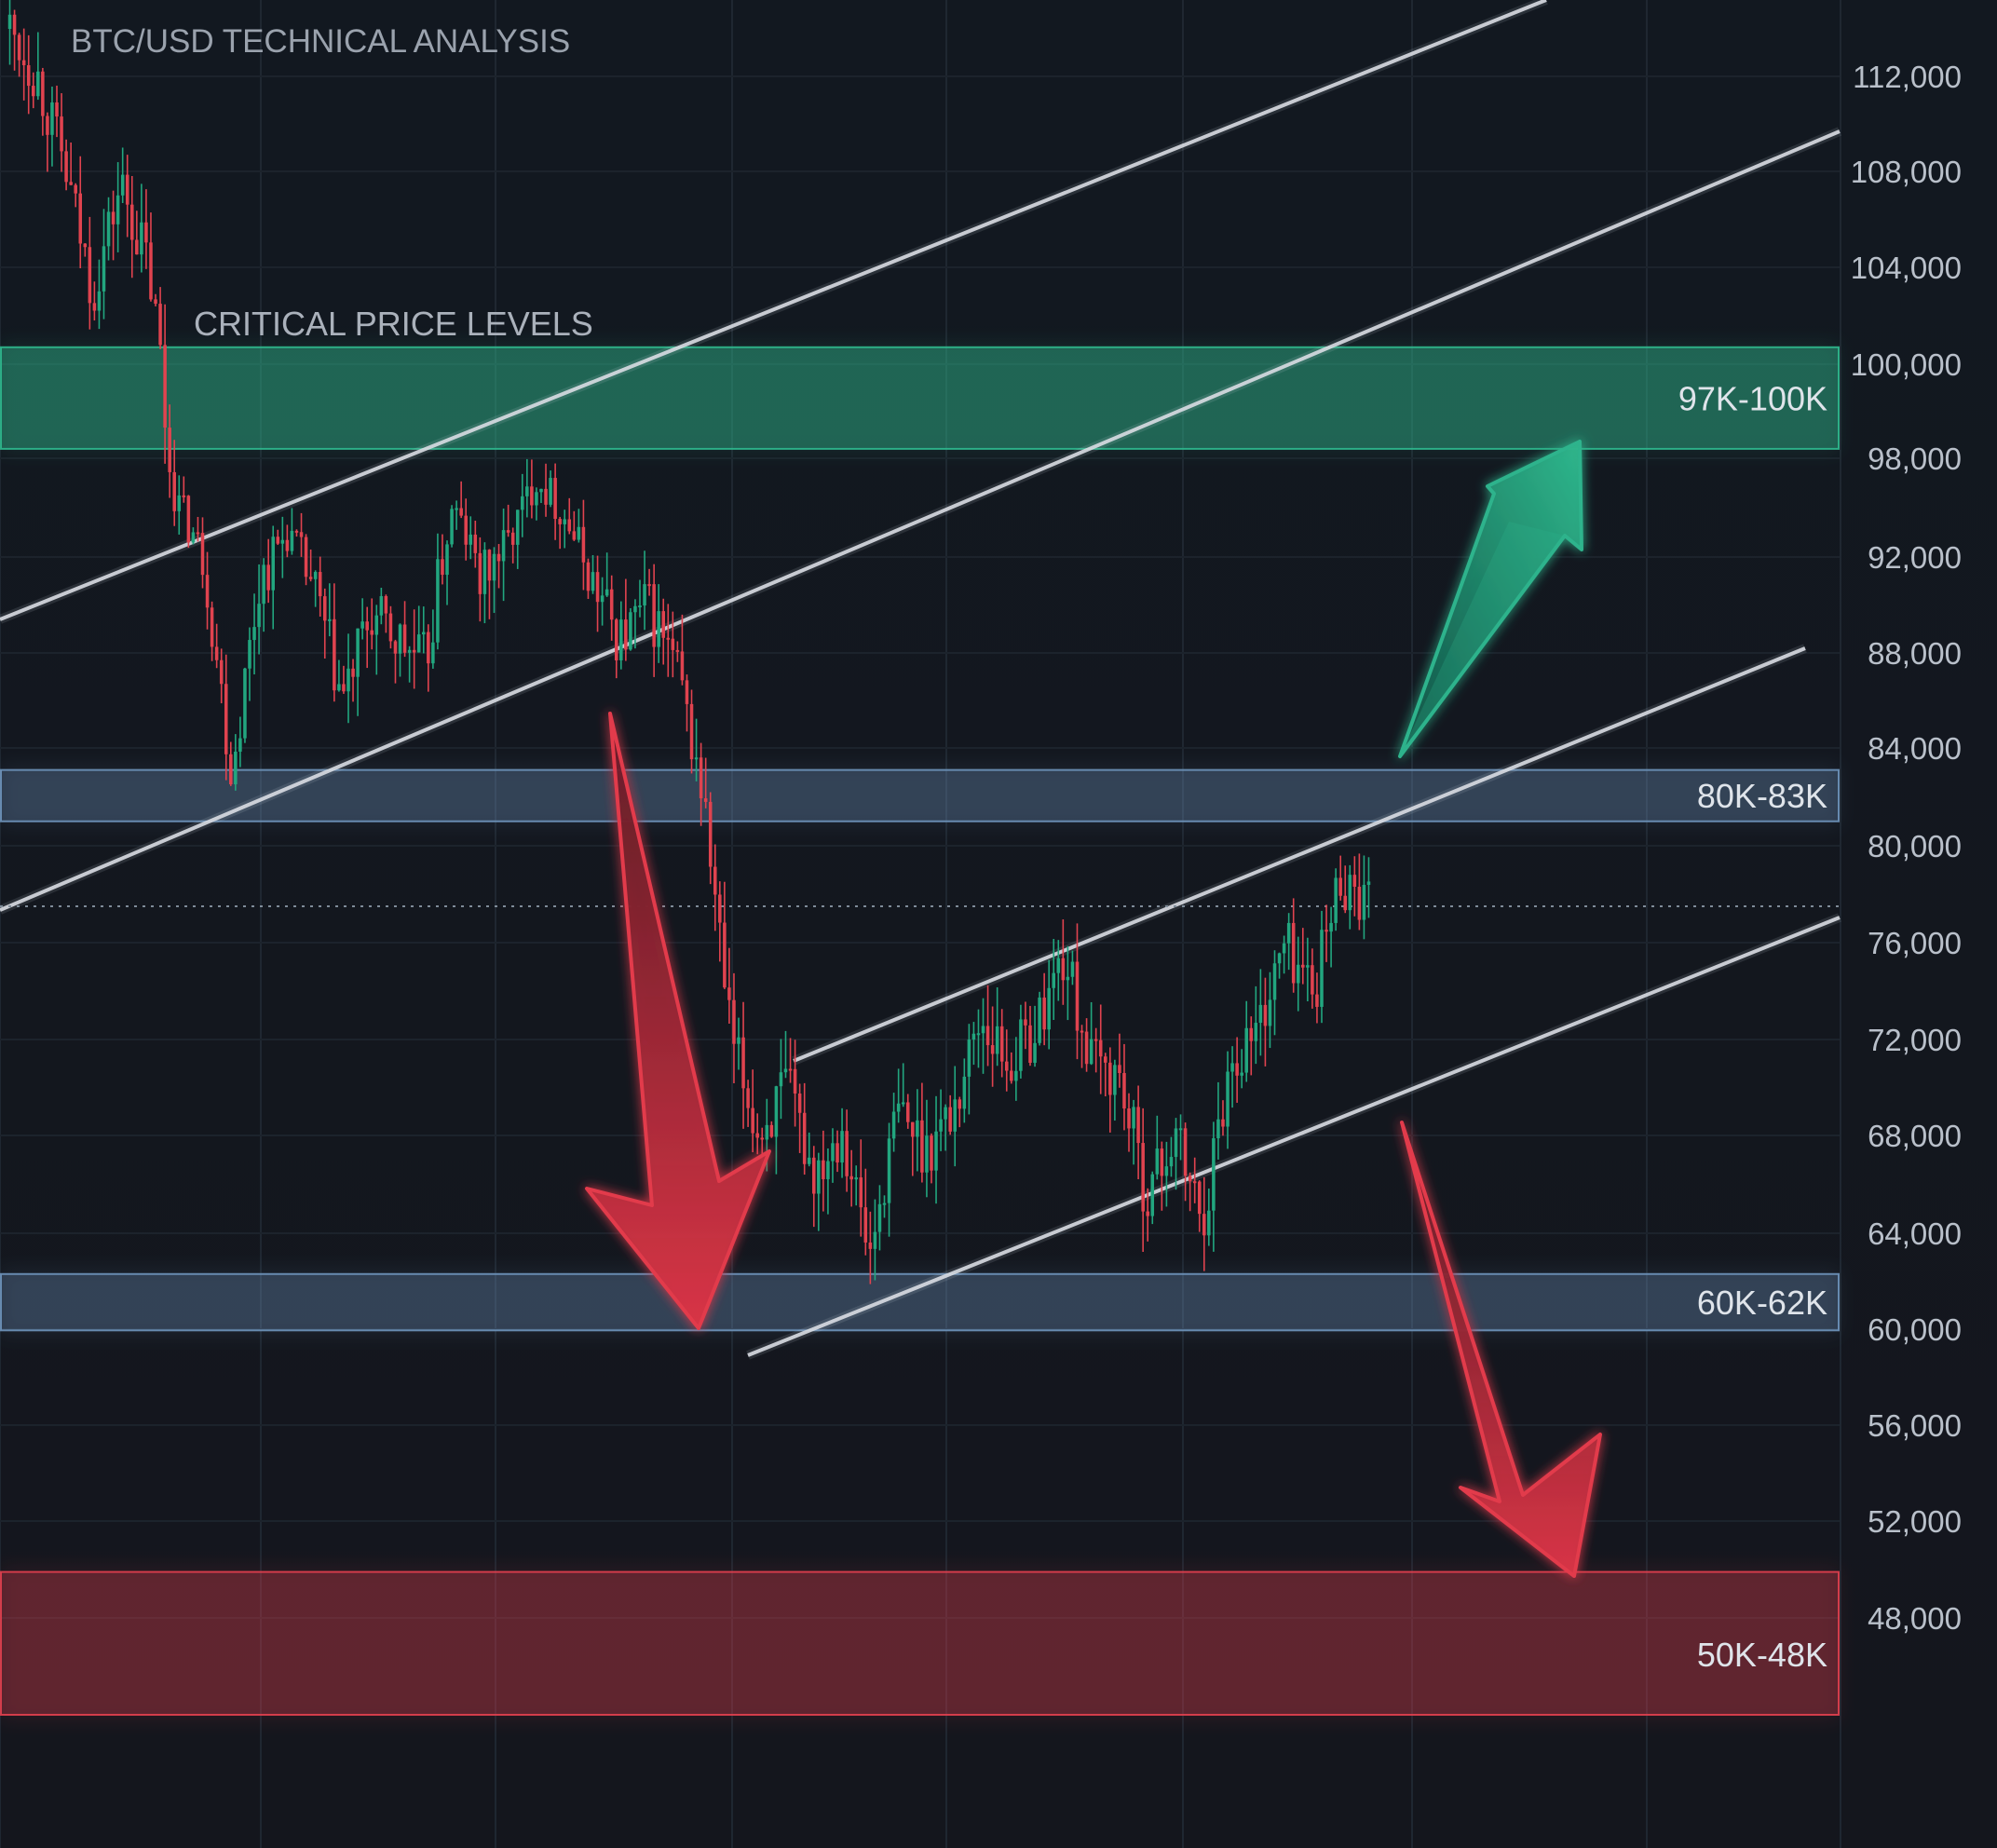 This screenshot has width=1997, height=1848. I want to click on y-tick-label: 68,000, so click(1915, 1136).